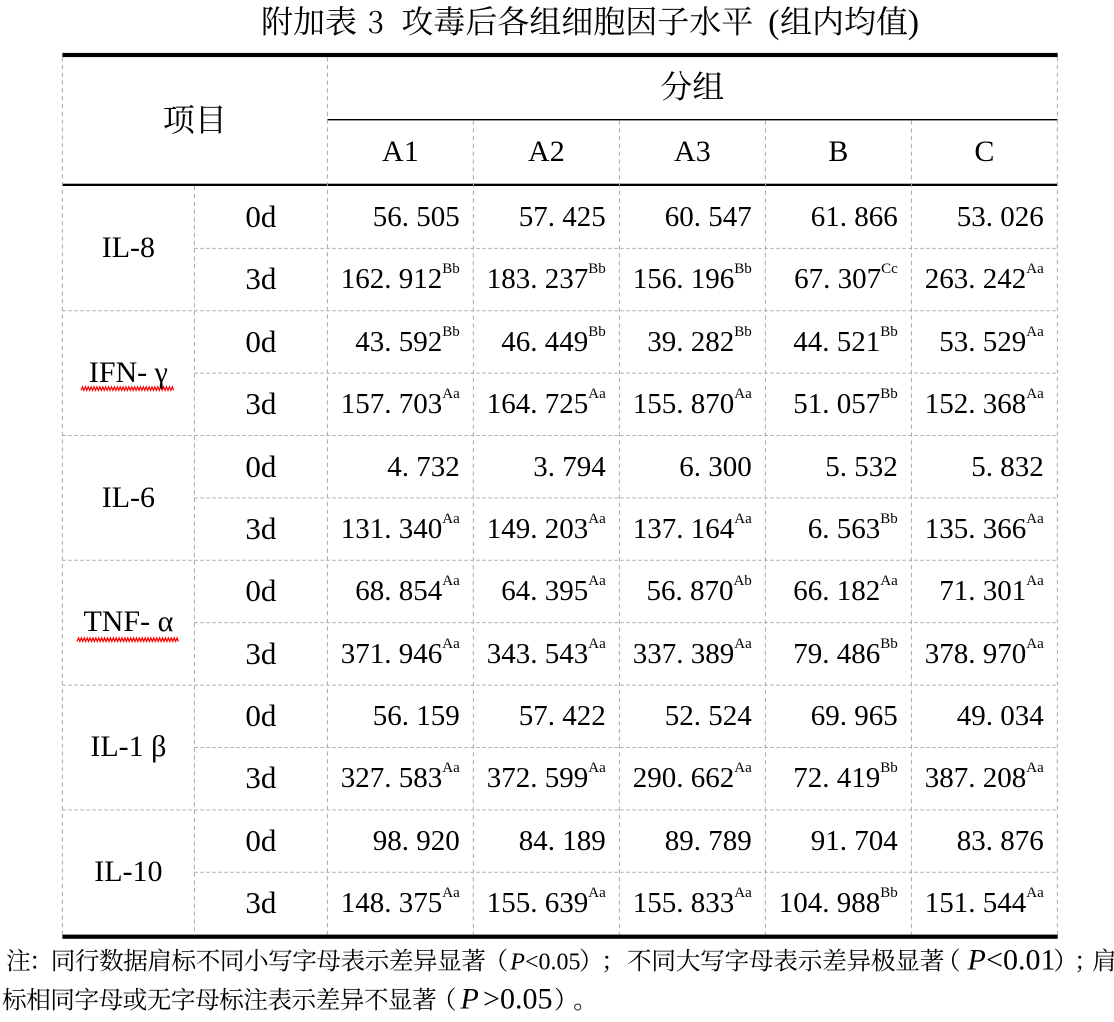  What do you see at coordinates (1048, 960) in the screenshot?
I see `svg-text: 1` at bounding box center [1048, 960].